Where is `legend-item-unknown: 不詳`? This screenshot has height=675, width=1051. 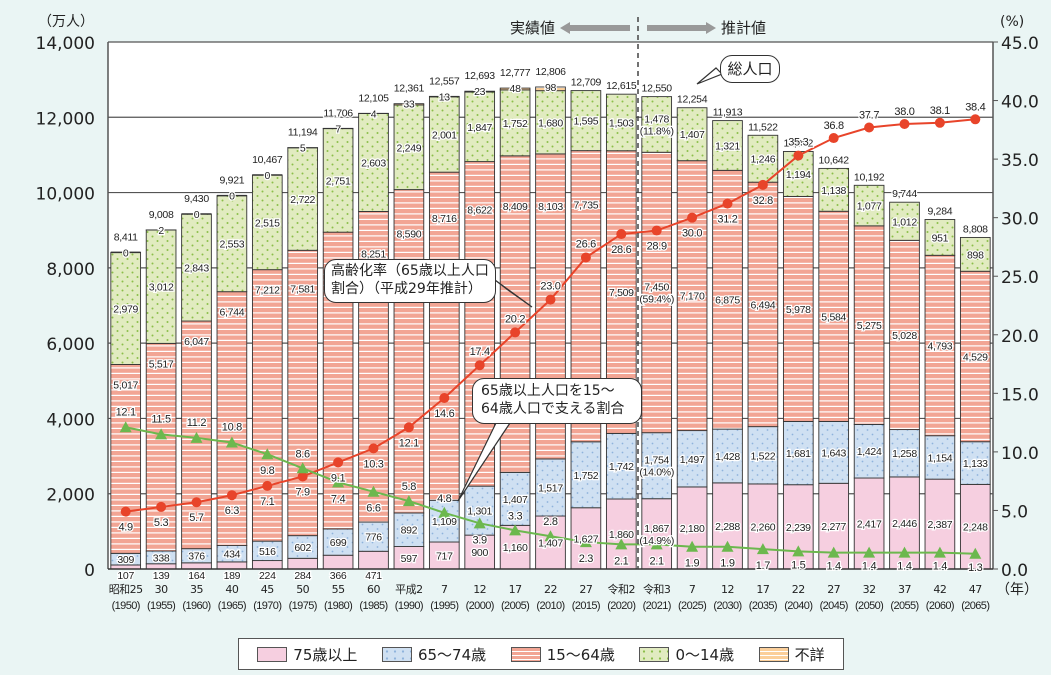 legend-item-unknown: 不詳 is located at coordinates (791, 654).